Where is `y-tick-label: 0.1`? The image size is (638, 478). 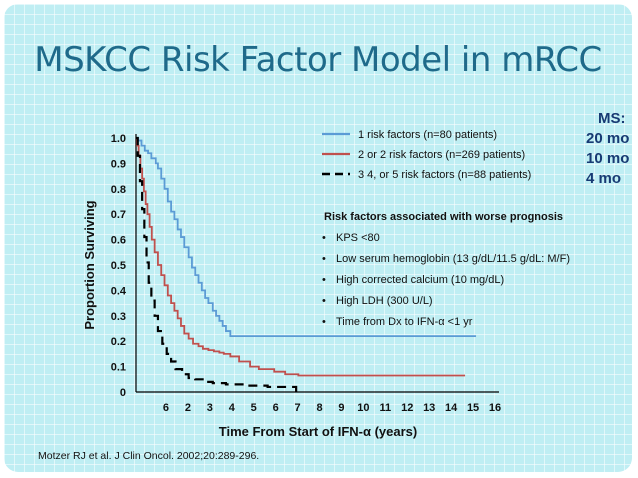 y-tick-label: 0.1 is located at coordinates (118, 368).